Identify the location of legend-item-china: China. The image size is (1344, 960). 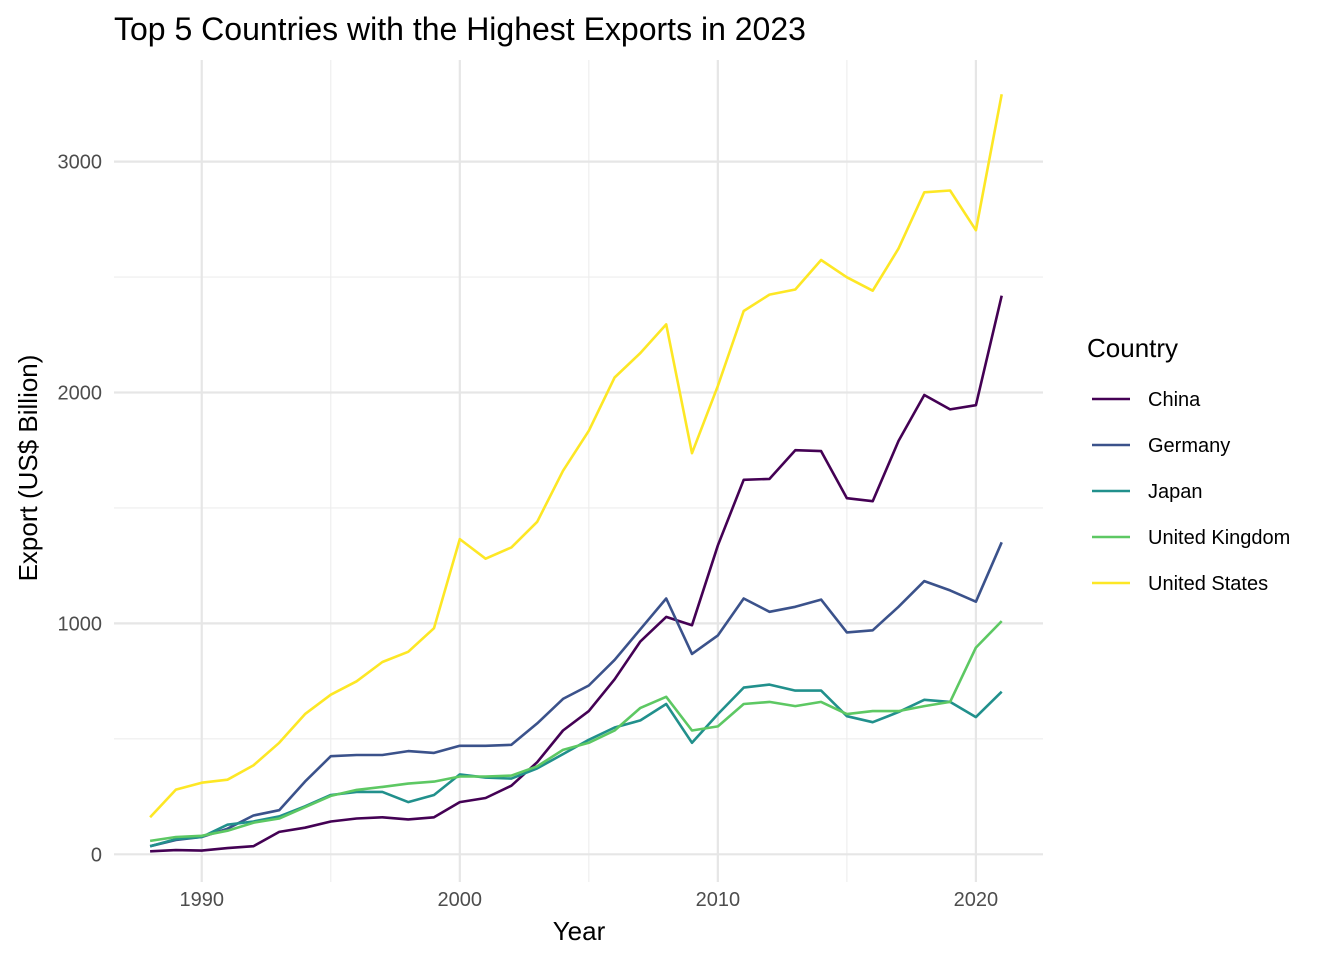
(1146, 400).